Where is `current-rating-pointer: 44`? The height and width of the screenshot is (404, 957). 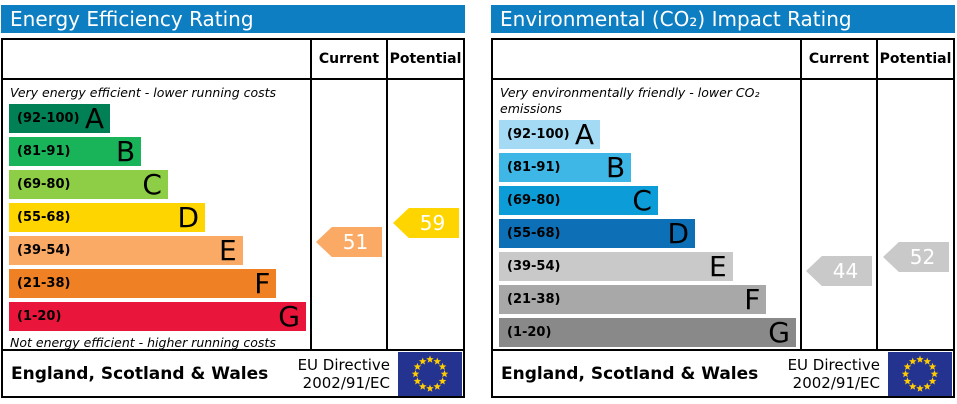 current-rating-pointer: 44 is located at coordinates (839, 271).